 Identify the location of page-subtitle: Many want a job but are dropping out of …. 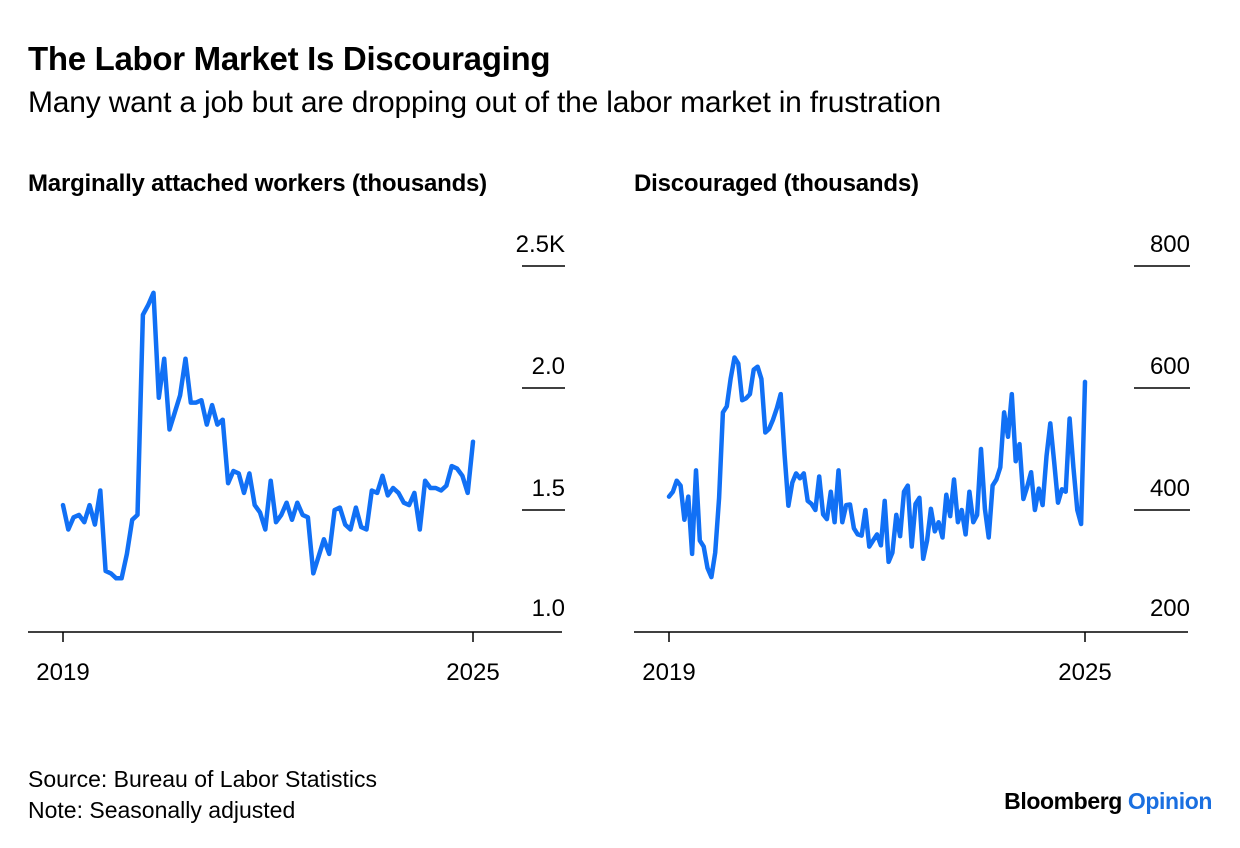
(484, 102).